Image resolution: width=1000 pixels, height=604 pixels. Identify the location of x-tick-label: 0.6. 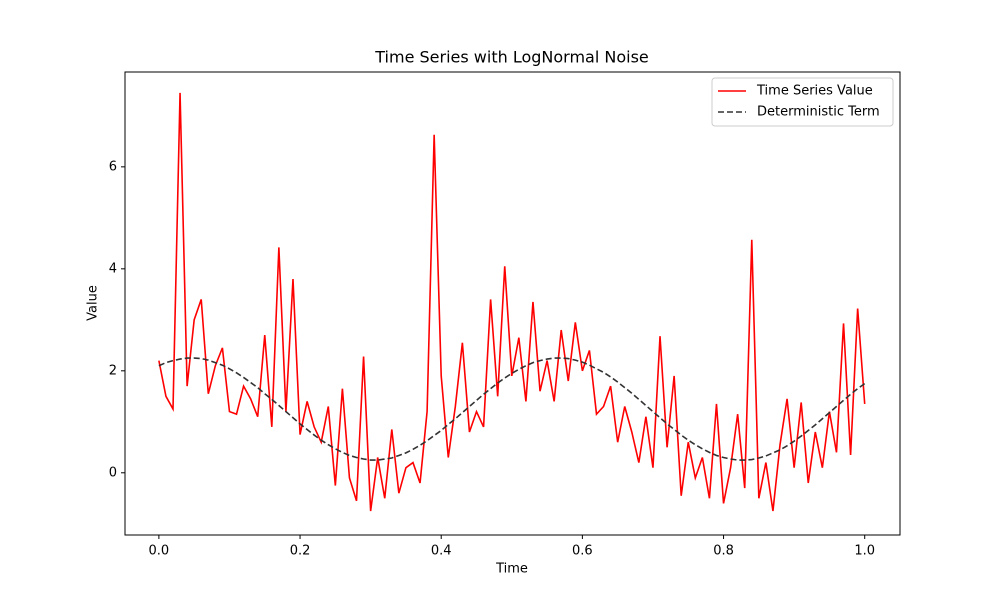
(582, 551).